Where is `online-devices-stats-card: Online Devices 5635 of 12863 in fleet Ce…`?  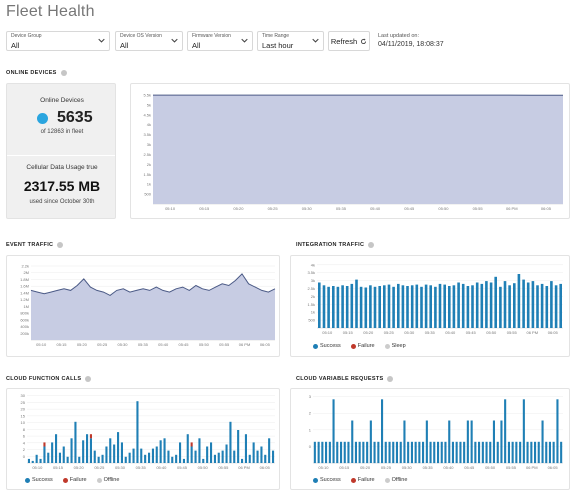
online-devices-stats-card: Online Devices 5635 of 12863 in fleet Ce… is located at coordinates (61, 151).